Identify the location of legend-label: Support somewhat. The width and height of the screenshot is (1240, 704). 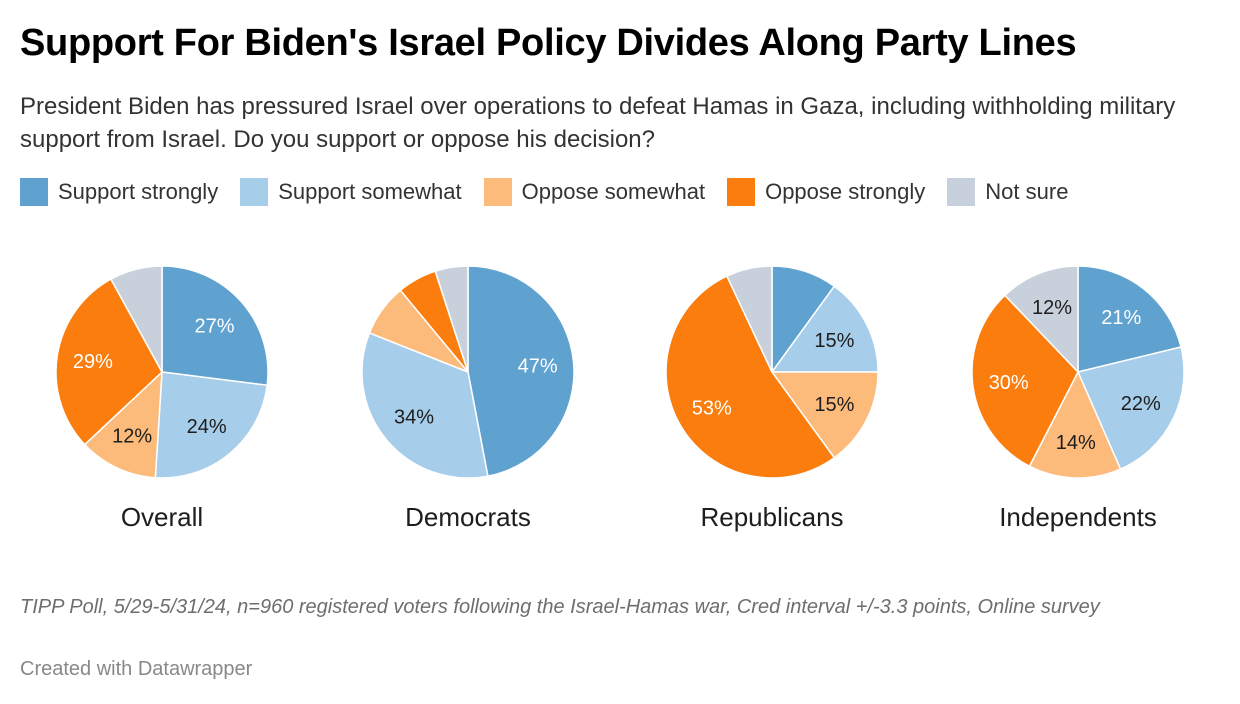
(370, 191).